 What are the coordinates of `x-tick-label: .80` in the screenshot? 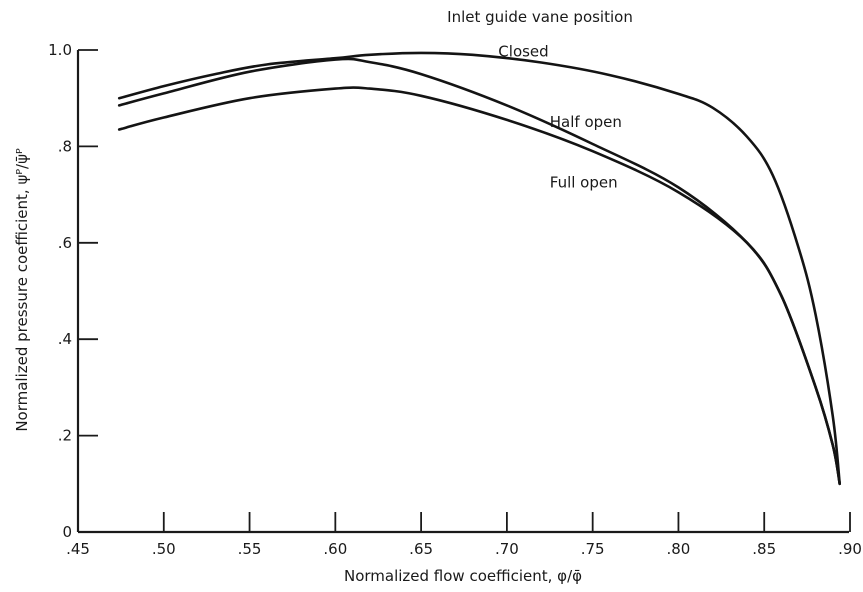 It's located at (679, 549).